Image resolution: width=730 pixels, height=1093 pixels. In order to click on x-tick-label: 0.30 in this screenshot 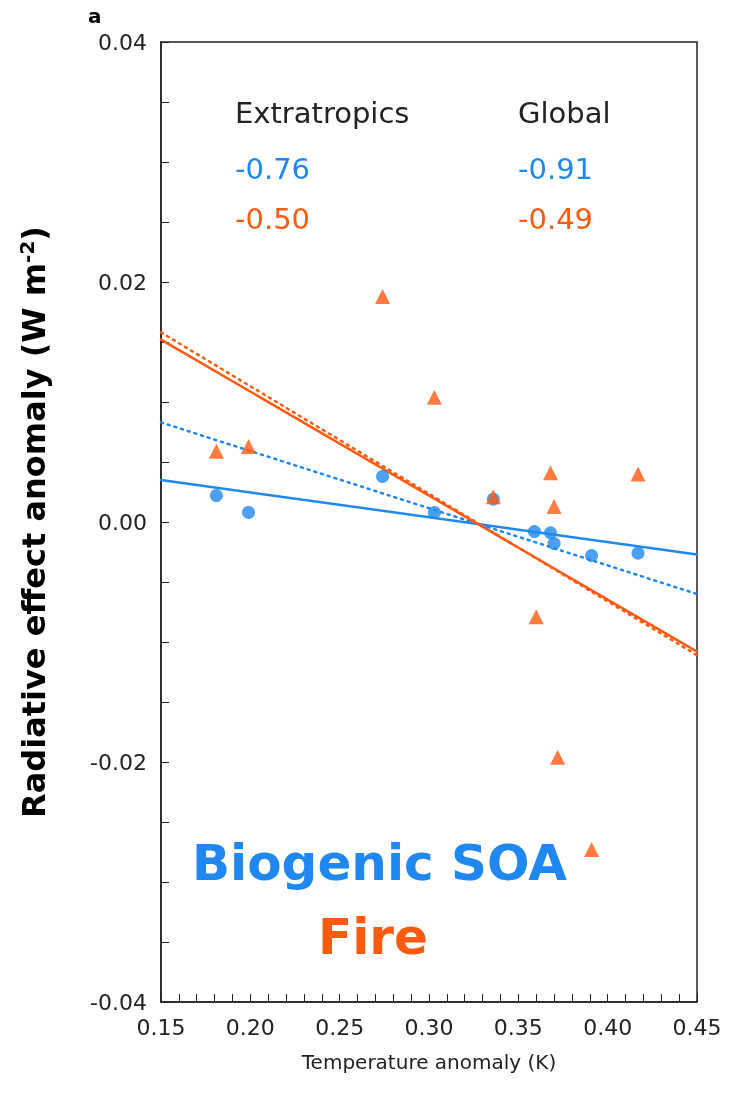, I will do `click(429, 1027)`.